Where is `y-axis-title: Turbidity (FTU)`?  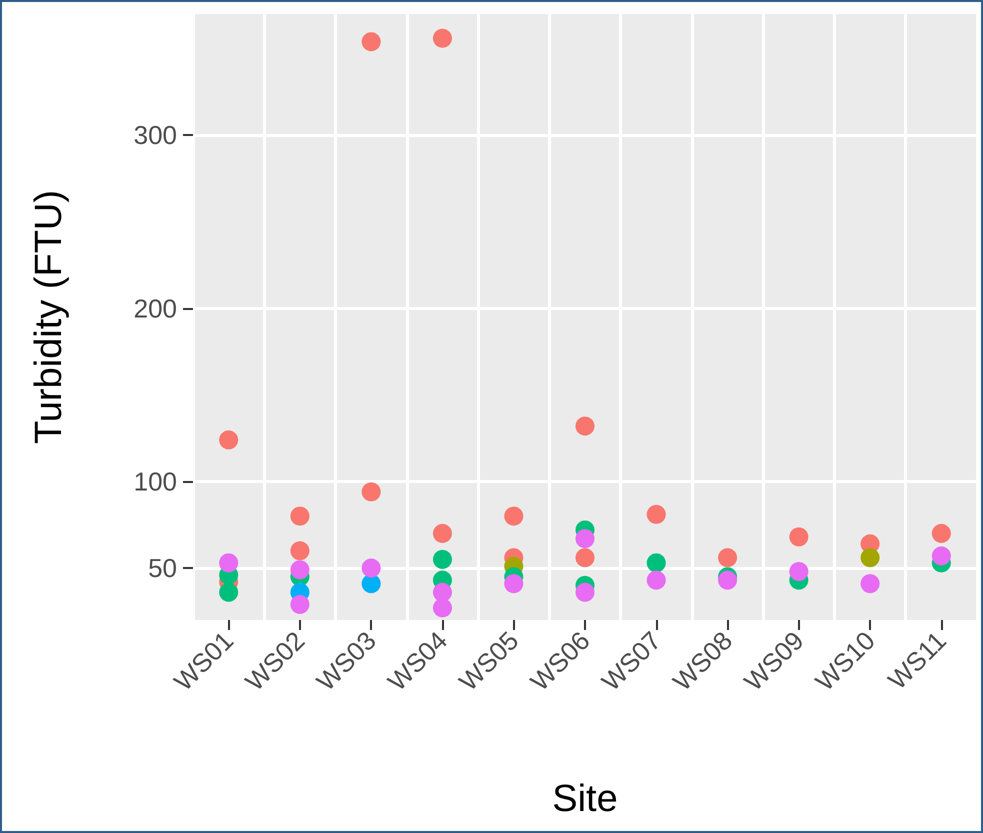
y-axis-title: Turbidity (FTU) is located at coordinates (49, 317).